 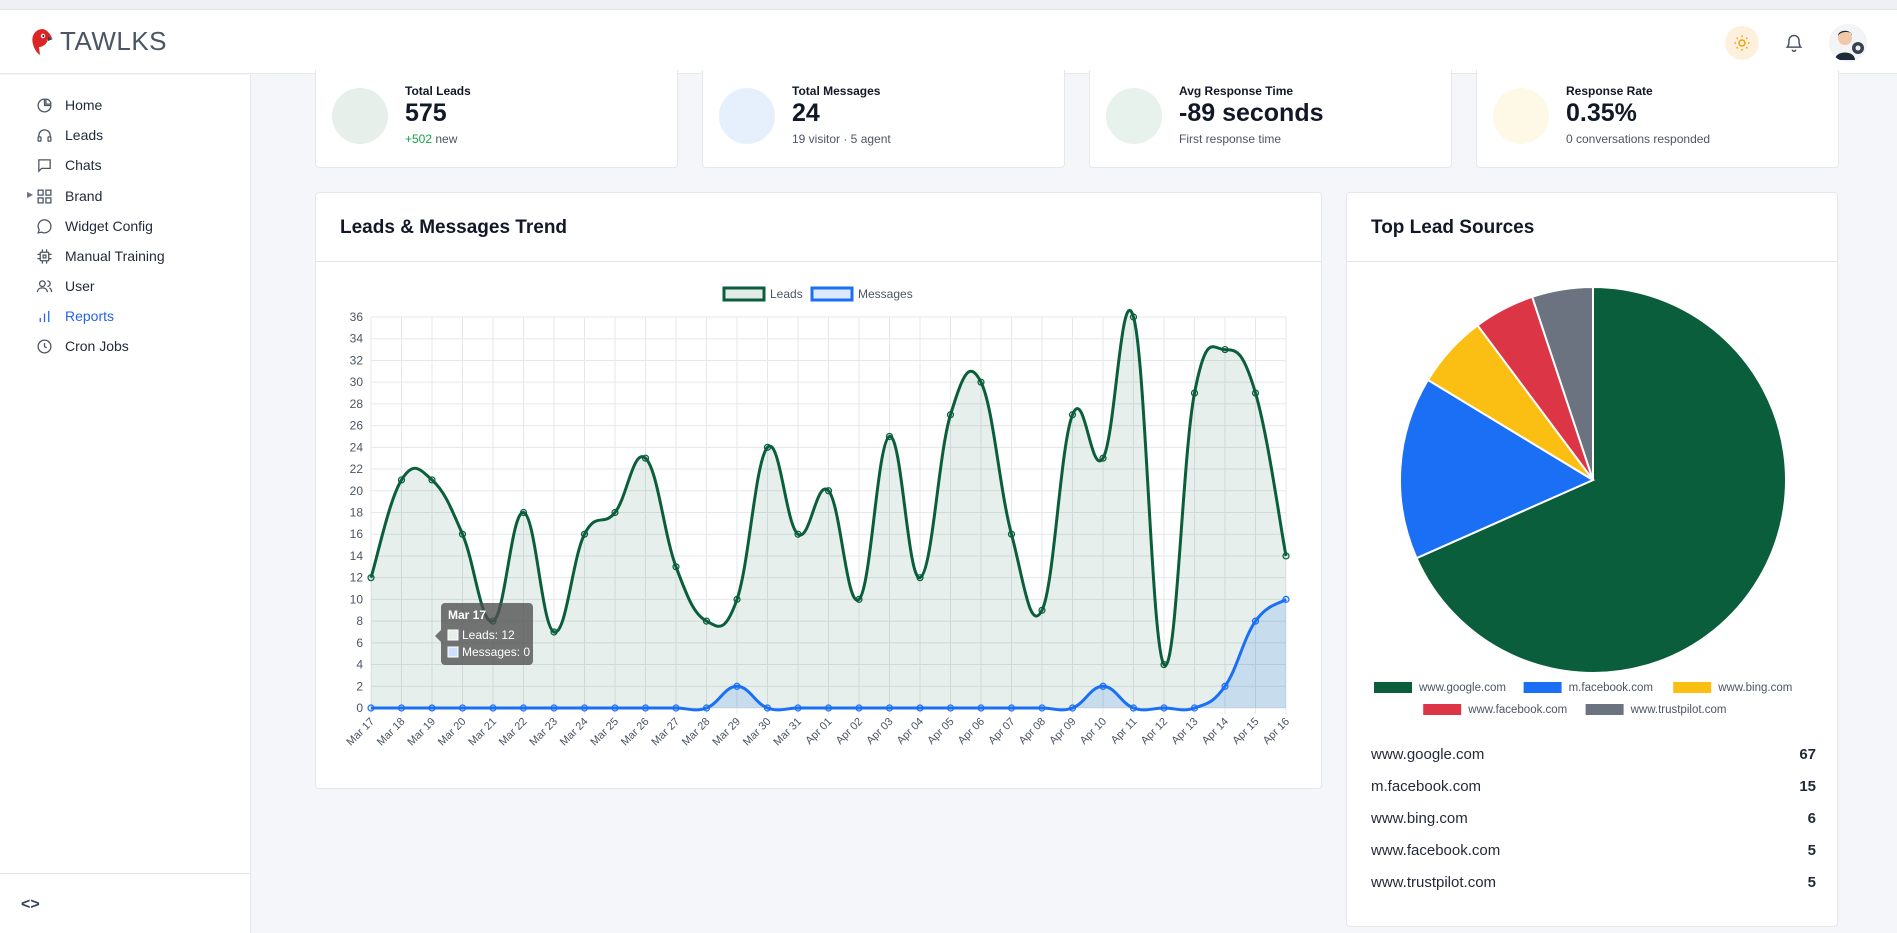 What do you see at coordinates (1521, 116) in the screenshot?
I see `stat-icon-circle` at bounding box center [1521, 116].